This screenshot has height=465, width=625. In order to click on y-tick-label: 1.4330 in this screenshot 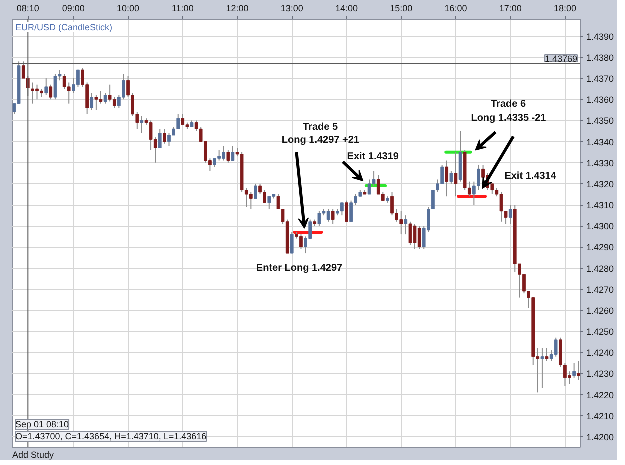, I will do `click(600, 163)`.